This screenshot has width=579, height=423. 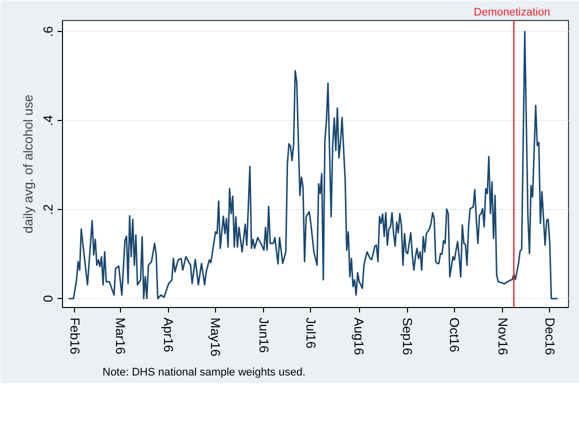 What do you see at coordinates (74, 336) in the screenshot?
I see `x-tick-label: Feb16` at bounding box center [74, 336].